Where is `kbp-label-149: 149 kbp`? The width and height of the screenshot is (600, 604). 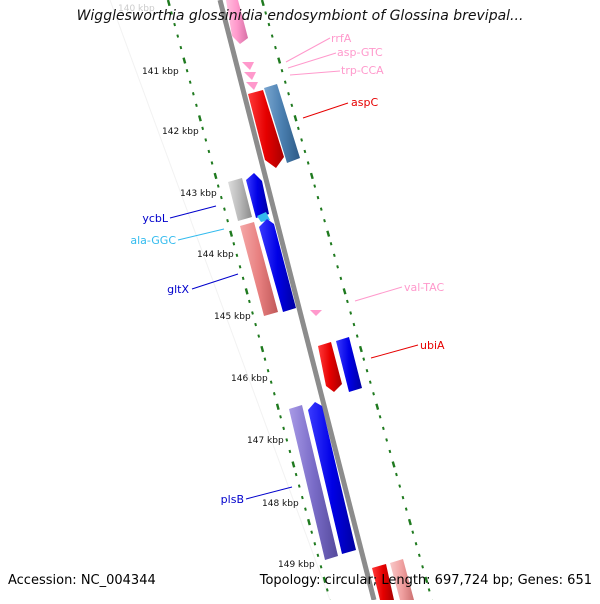 kbp-label-149: 149 kbp is located at coordinates (296, 565).